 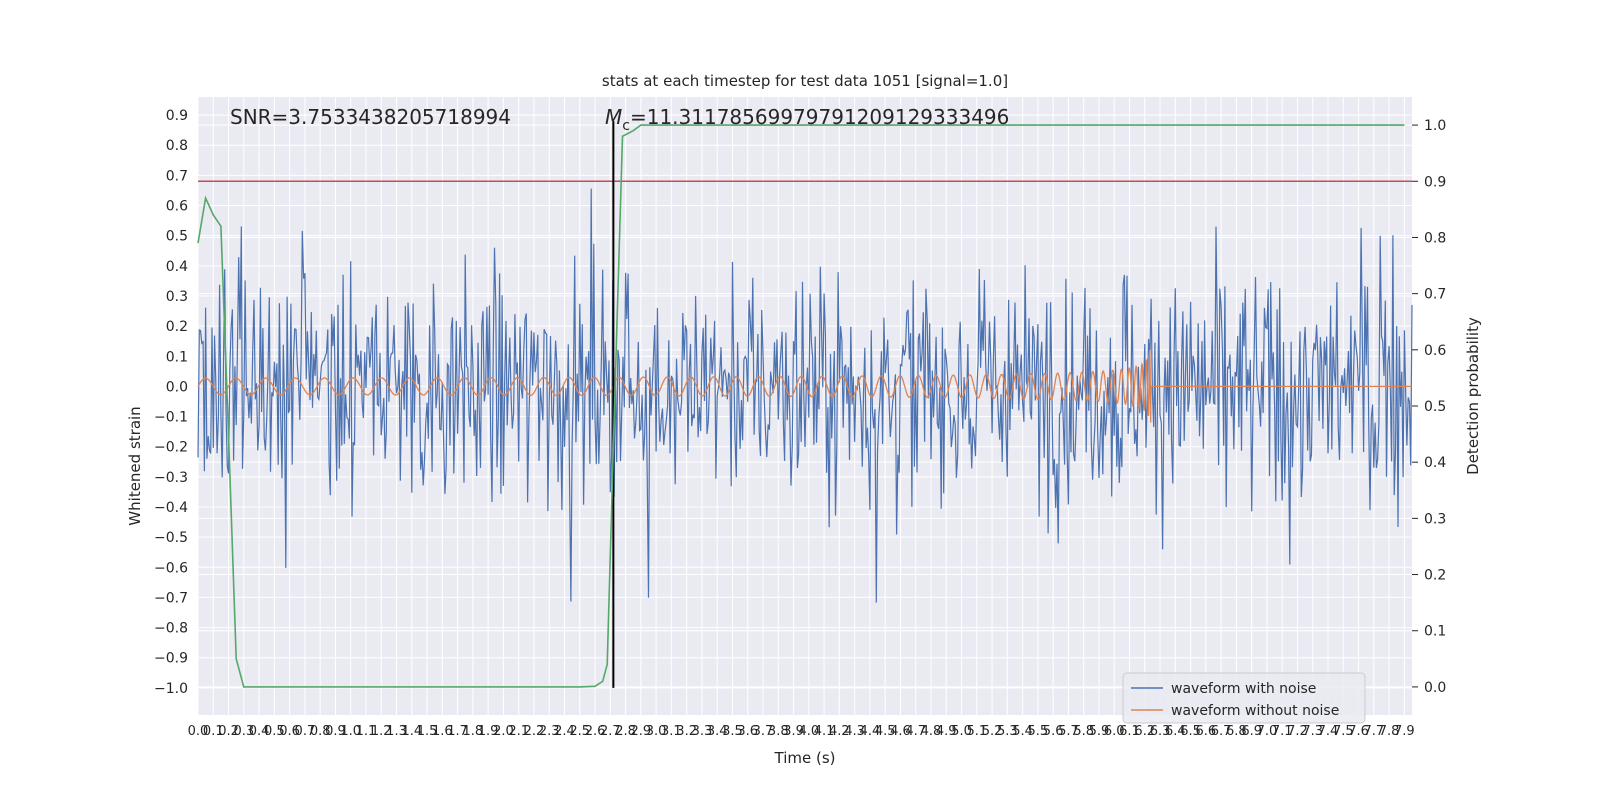 What do you see at coordinates (1129, 731) in the screenshot?
I see `x-tick-label: 6.1` at bounding box center [1129, 731].